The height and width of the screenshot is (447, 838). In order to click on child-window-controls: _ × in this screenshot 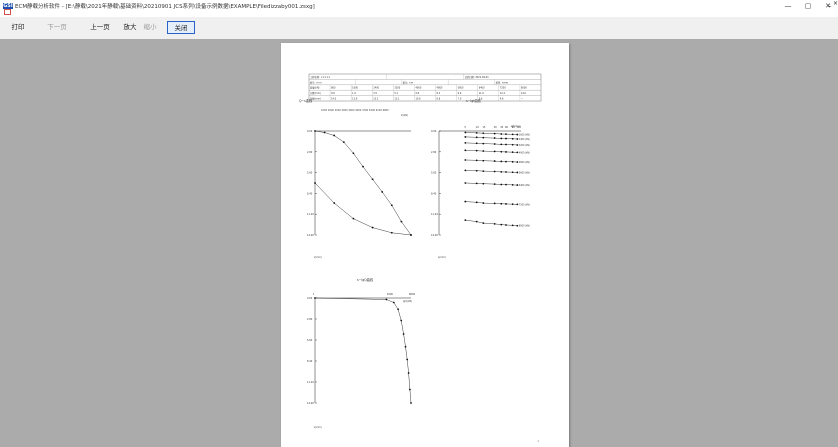, I will do `click(833, 3)`.